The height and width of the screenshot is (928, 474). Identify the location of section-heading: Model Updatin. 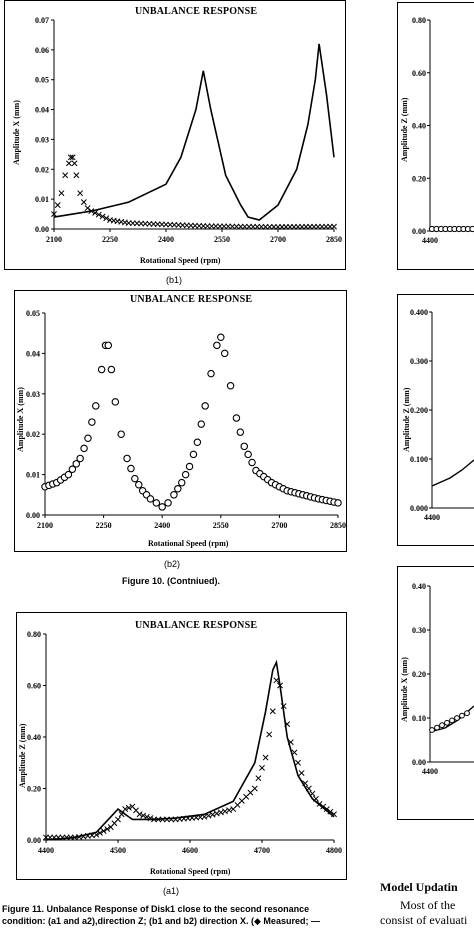
(419, 887).